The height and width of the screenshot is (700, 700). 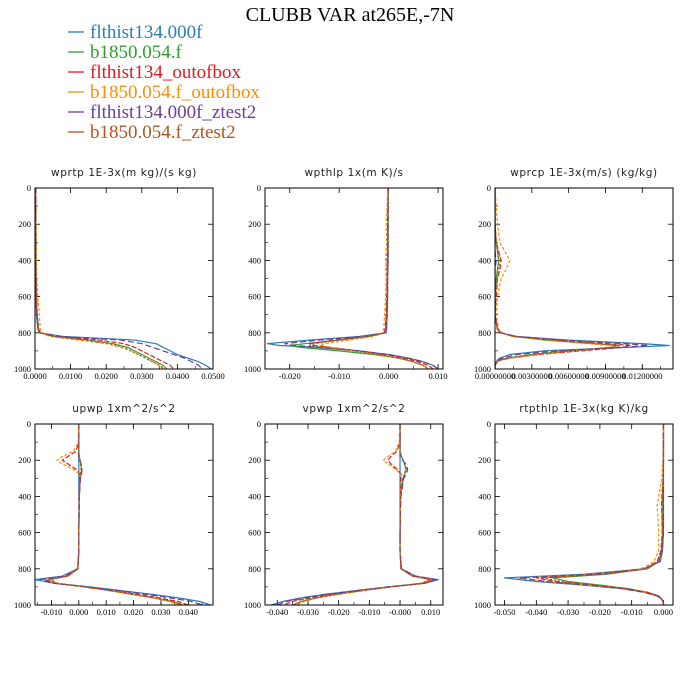 What do you see at coordinates (495, 376) in the screenshot?
I see `xtick-label: 0.00000000` at bounding box center [495, 376].